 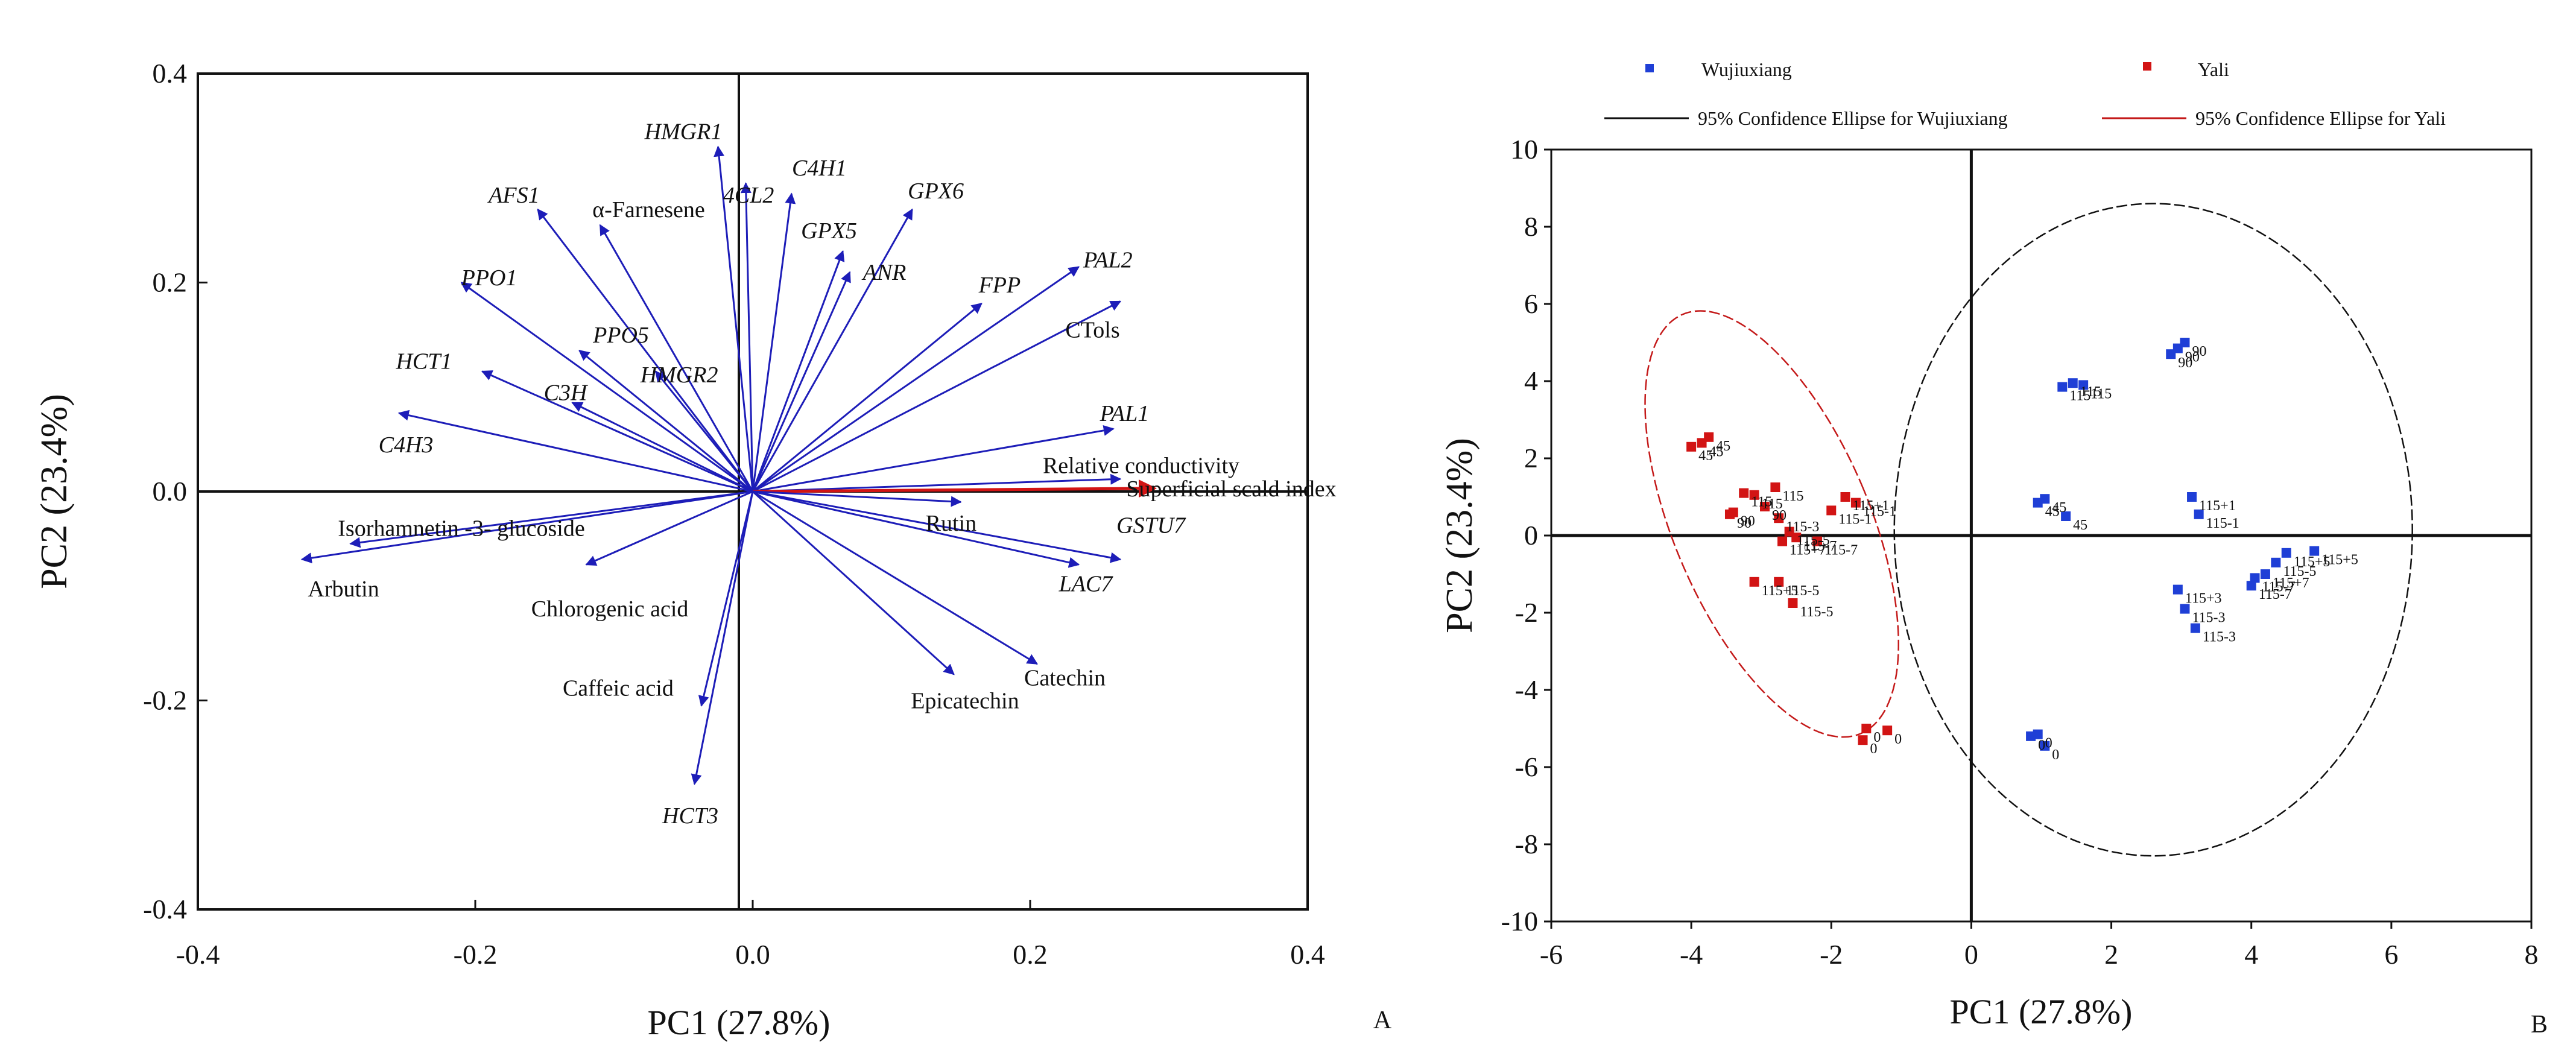 What do you see at coordinates (2532, 955) in the screenshot?
I see `panel-b-x-tick-label: 8` at bounding box center [2532, 955].